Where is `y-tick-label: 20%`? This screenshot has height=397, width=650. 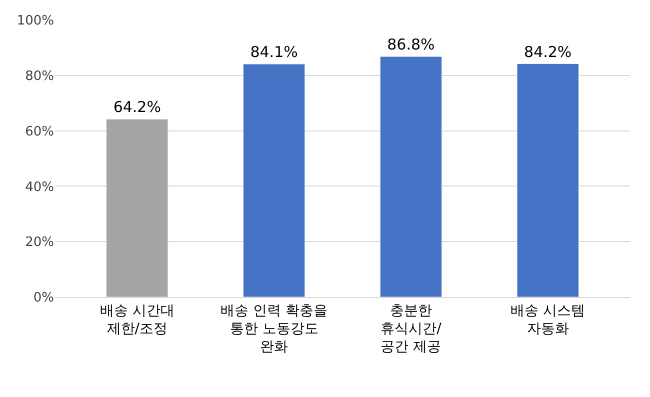 y-tick-label: 20% is located at coordinates (39, 242).